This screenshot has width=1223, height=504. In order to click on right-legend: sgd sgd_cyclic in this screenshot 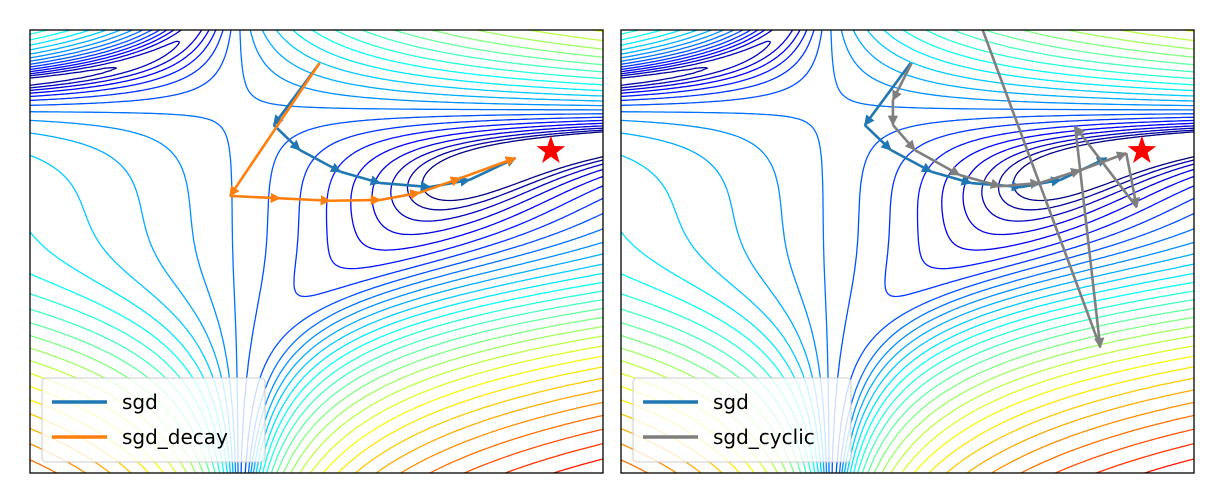, I will do `click(742, 420)`.